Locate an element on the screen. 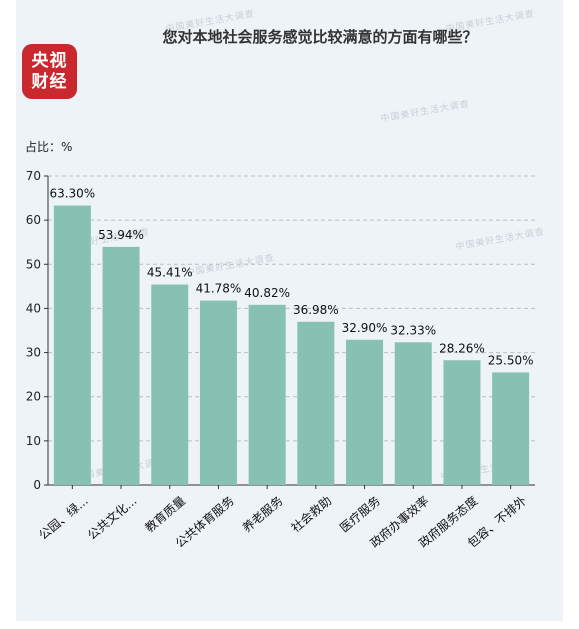 The height and width of the screenshot is (629, 579). data-label: 25.50% is located at coordinates (511, 360).